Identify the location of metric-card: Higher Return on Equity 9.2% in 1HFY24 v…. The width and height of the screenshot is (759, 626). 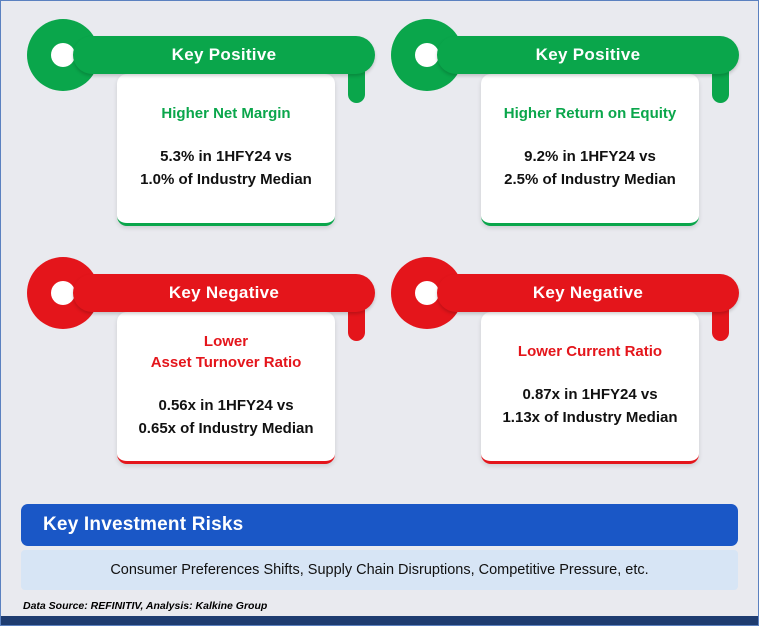
(590, 150).